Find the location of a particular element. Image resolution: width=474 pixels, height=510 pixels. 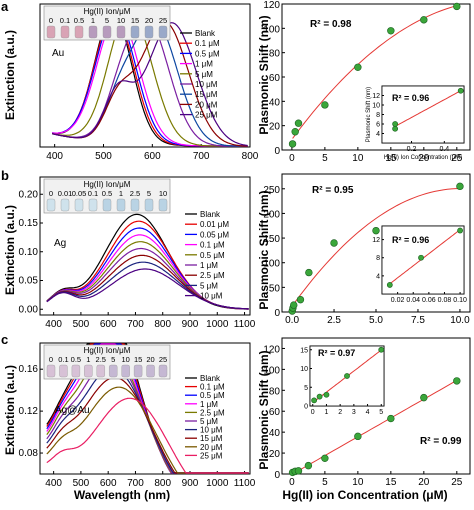

shift-b-fit-line is located at coordinates (375, 247).